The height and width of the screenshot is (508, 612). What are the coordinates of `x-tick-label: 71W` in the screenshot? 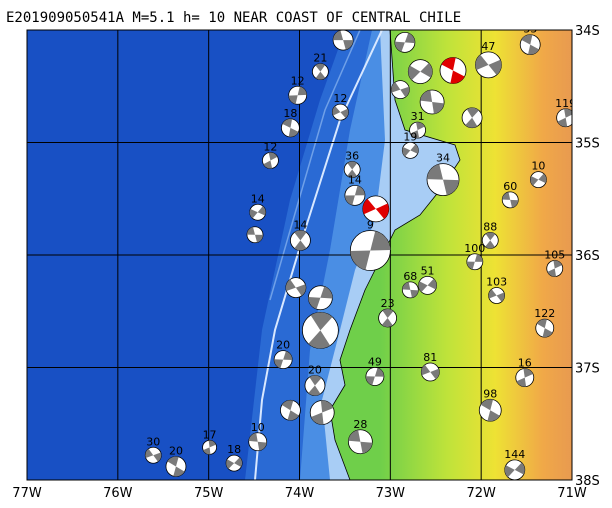 It's located at (572, 493).